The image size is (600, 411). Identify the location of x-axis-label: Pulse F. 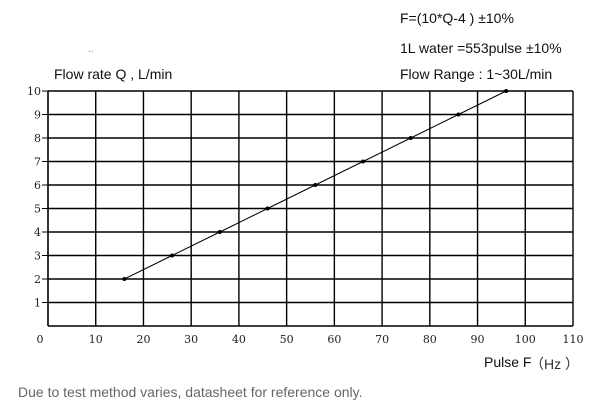
(508, 362).